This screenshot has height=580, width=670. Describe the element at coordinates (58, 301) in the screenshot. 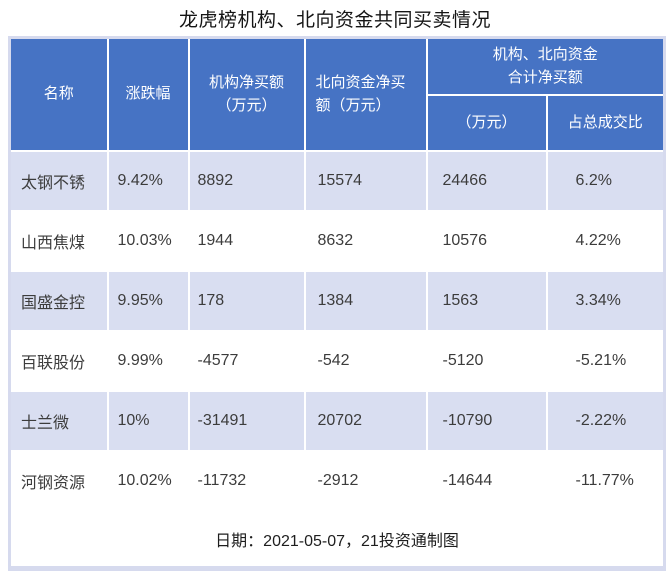

I see `cell-name: 国盛金控` at that location.